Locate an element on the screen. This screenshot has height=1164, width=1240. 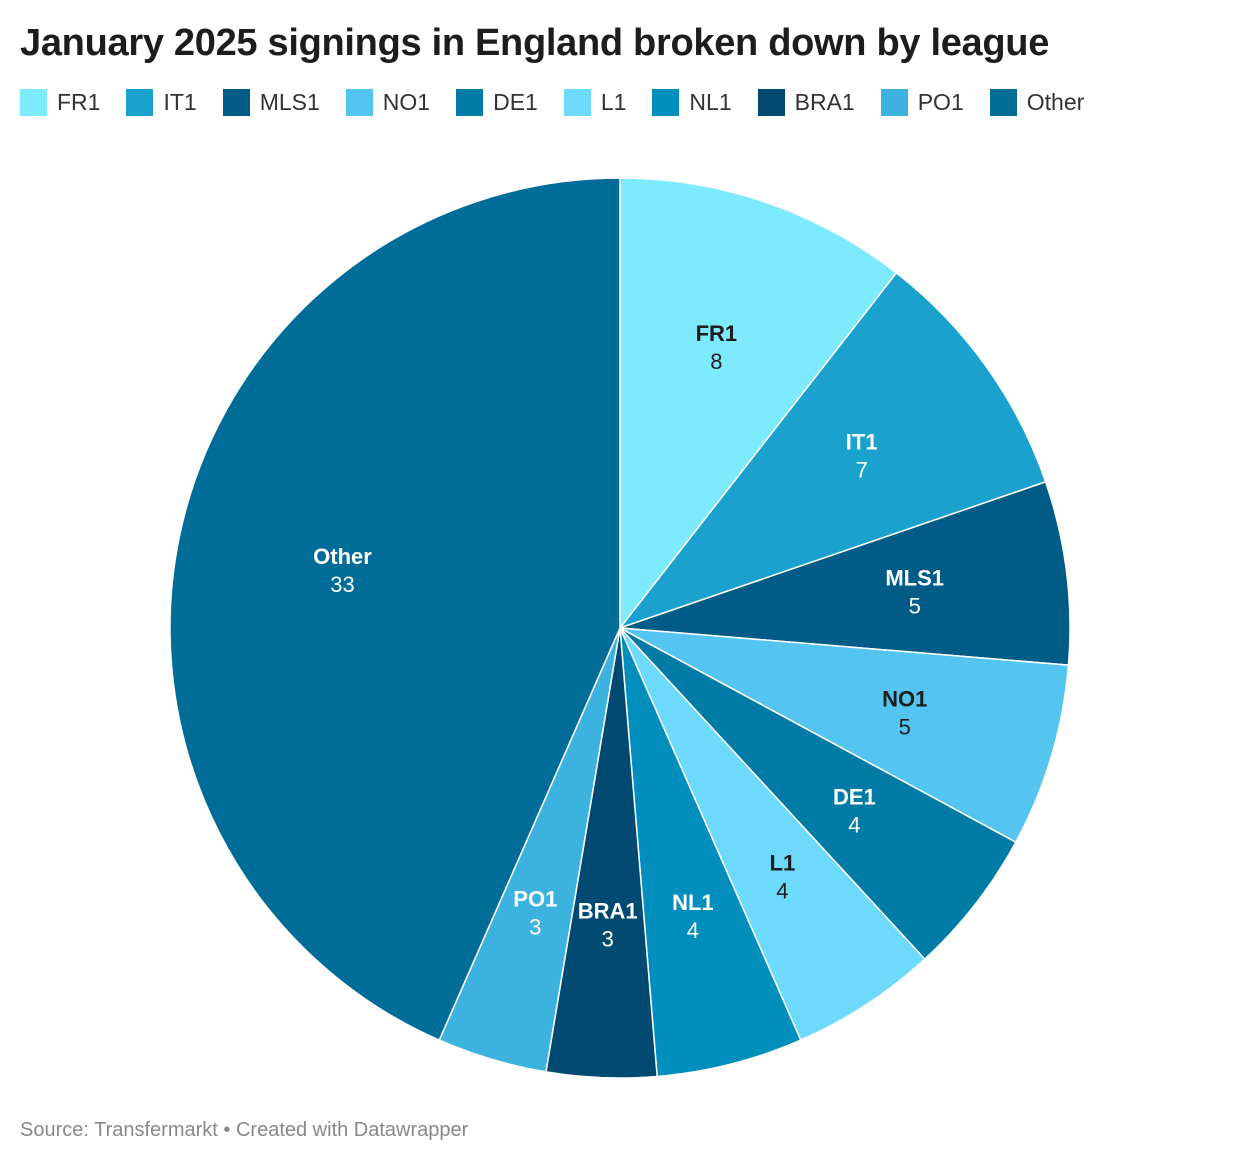
legend-item-po1: PO1 is located at coordinates (922, 102).